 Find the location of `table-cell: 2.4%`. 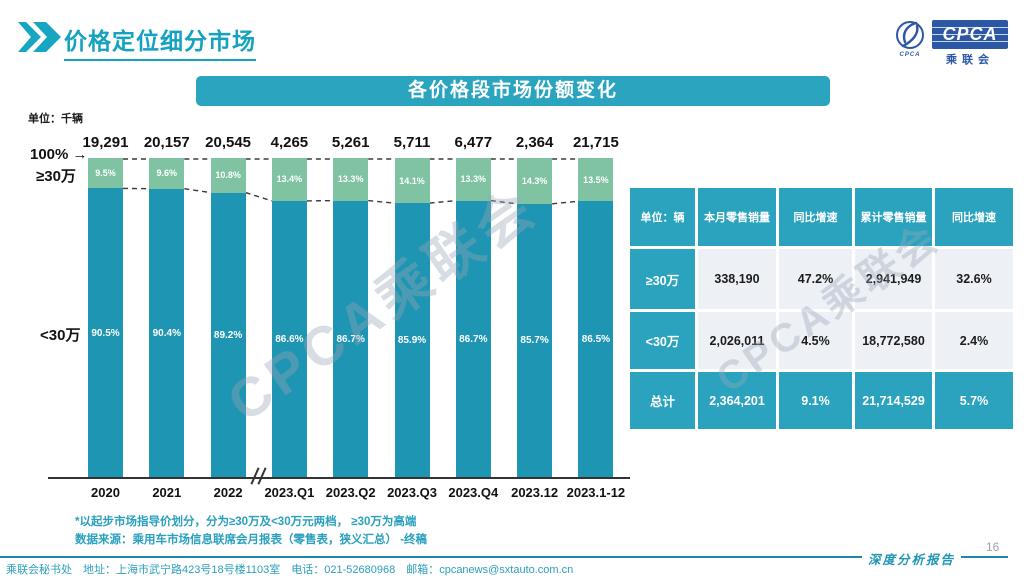

table-cell: 2.4% is located at coordinates (974, 340).